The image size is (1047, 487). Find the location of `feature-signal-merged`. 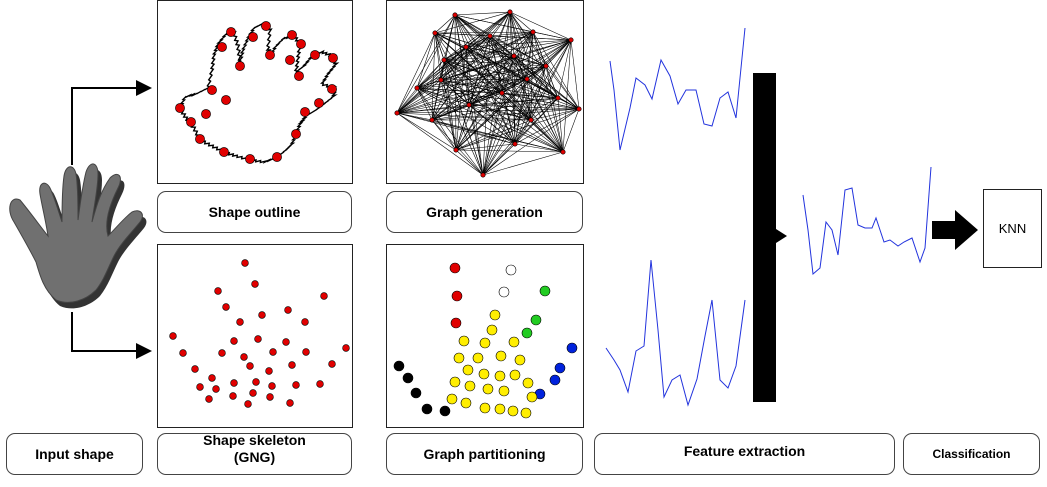

feature-signal-merged is located at coordinates (867, 220).